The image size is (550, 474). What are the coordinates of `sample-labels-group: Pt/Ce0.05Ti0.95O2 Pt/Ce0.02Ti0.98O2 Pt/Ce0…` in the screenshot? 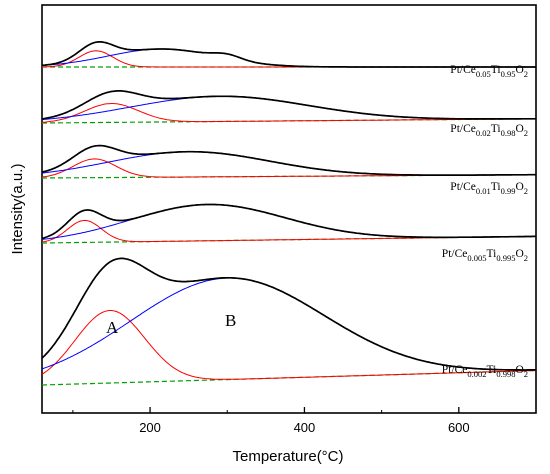 It's located at (485, 221).